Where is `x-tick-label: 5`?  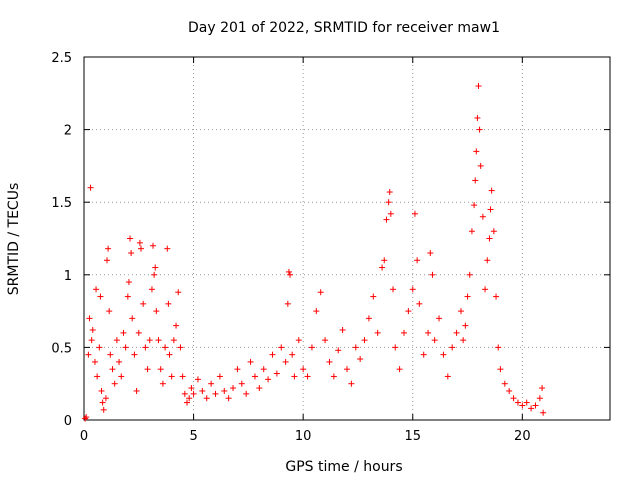
x-tick-label: 5 is located at coordinates (193, 436).